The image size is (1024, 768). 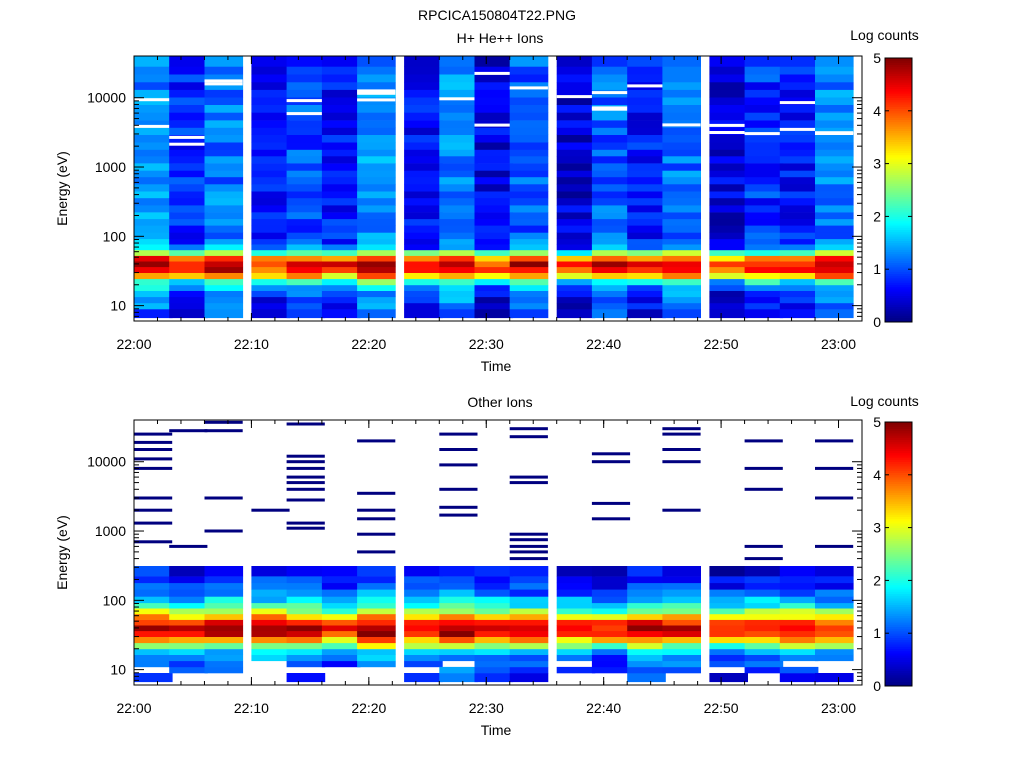 What do you see at coordinates (494, 490) in the screenshot?
I see `sparse-count-lines` at bounding box center [494, 490].